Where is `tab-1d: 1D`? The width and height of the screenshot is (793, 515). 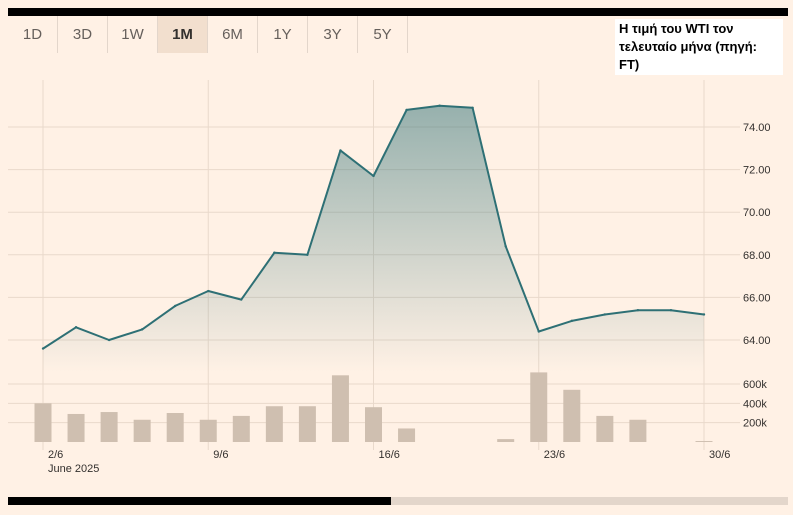
tab-1d: 1D is located at coordinates (33, 34).